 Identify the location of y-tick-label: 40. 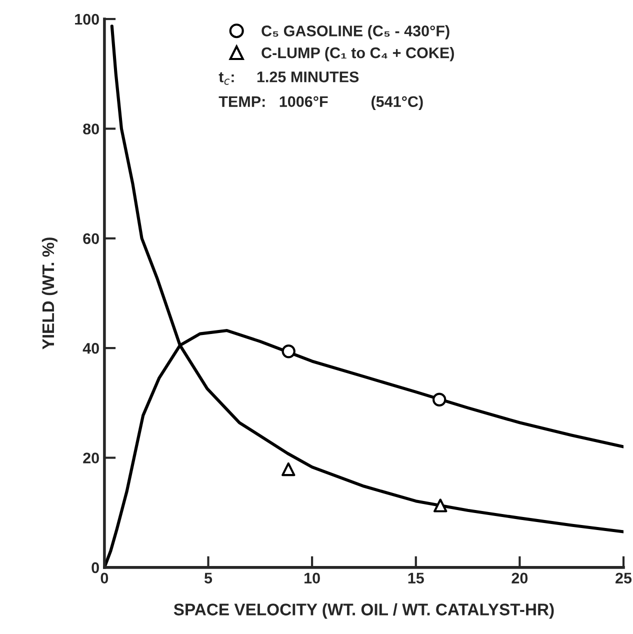
(90, 348).